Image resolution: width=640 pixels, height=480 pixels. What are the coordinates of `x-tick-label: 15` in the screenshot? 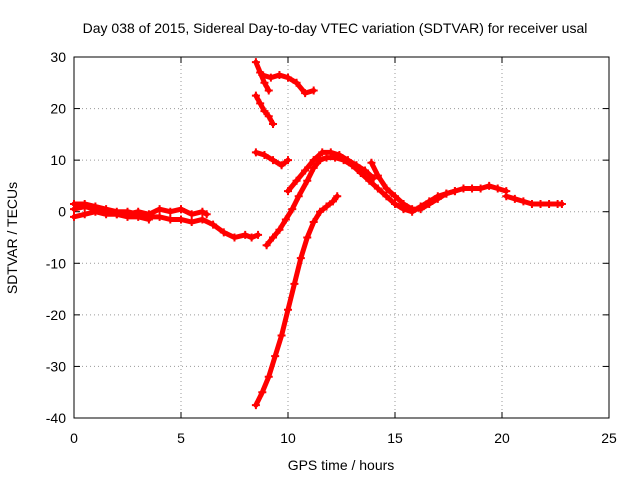 It's located at (395, 438).